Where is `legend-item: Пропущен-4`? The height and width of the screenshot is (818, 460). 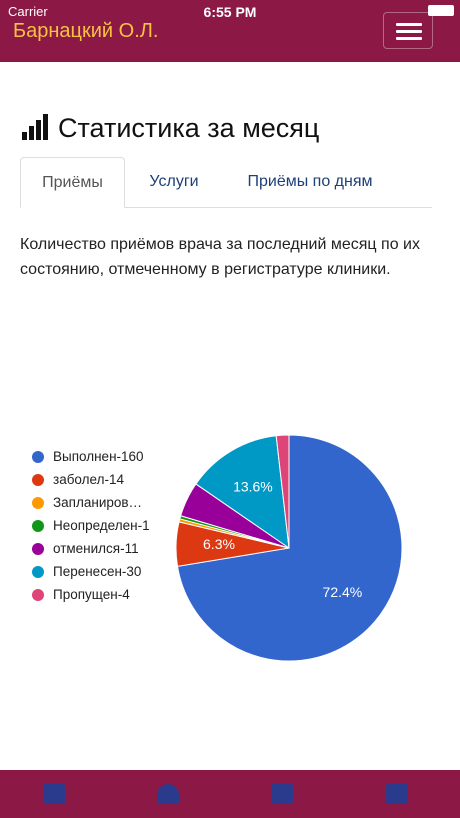 legend-item: Пропущен-4 is located at coordinates (92, 595).